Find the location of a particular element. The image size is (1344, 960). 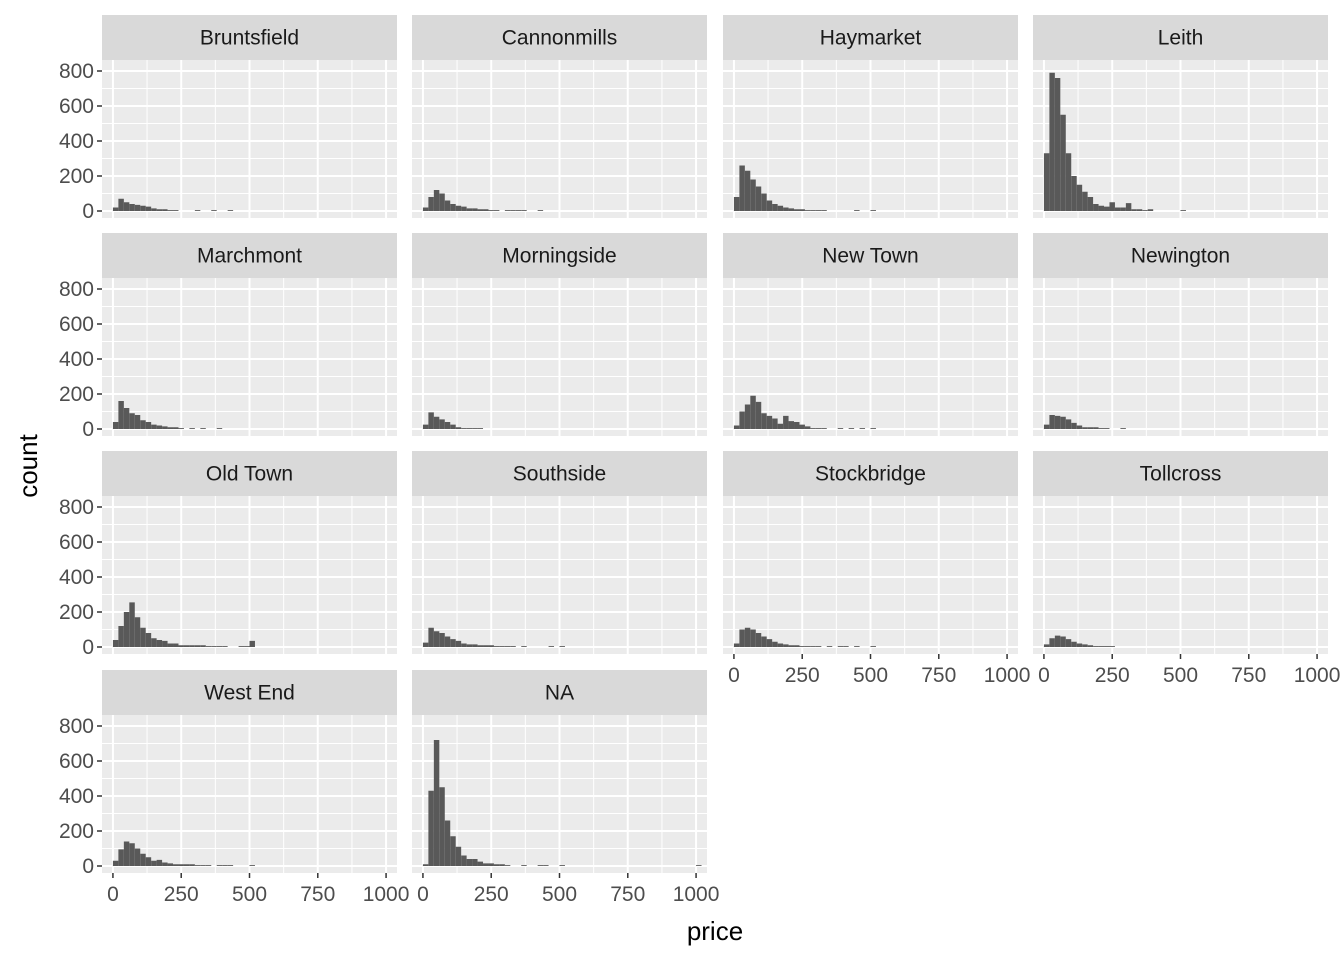

facet-panel-tollcross: Tollcross 0 250 500 750 1000 is located at coordinates (1186, 569).